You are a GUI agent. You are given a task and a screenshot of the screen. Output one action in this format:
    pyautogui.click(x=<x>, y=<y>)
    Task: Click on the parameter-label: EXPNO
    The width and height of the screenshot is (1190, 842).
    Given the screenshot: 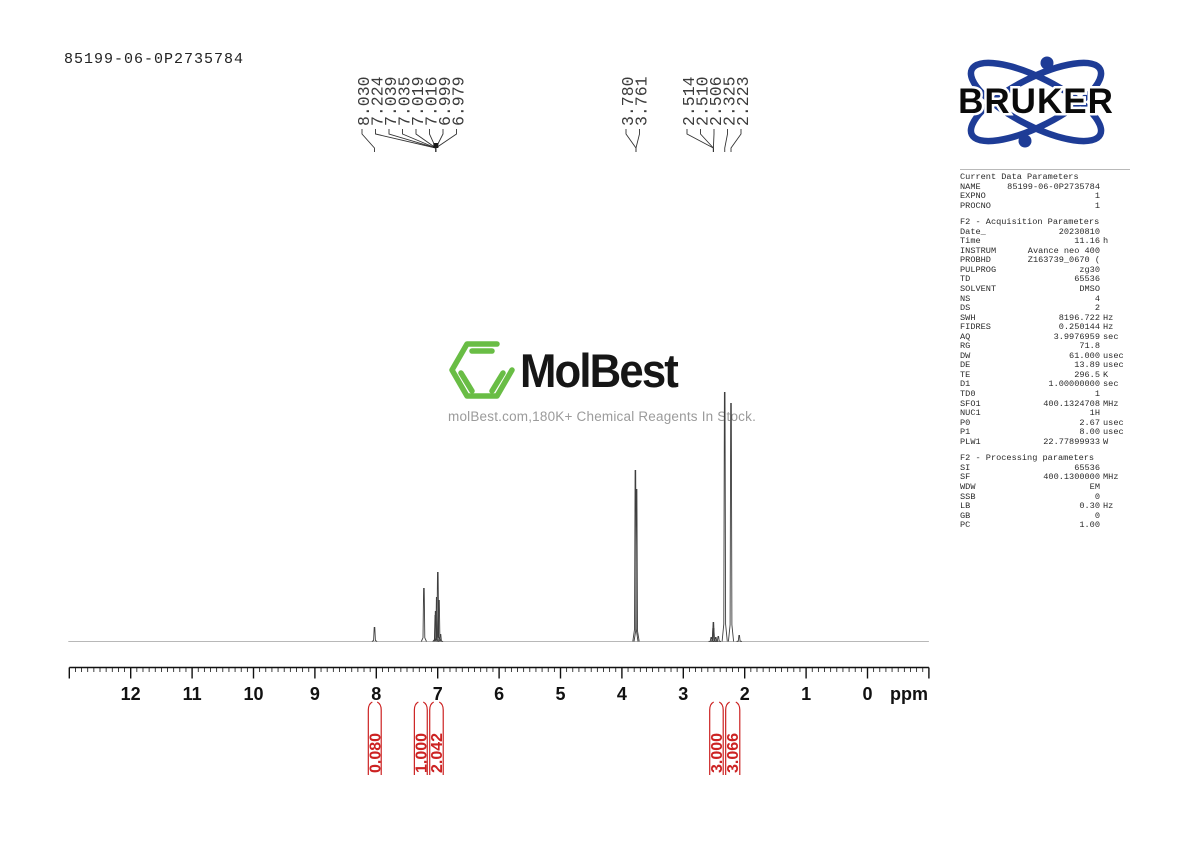 What is the action you would take?
    pyautogui.click(x=973, y=196)
    